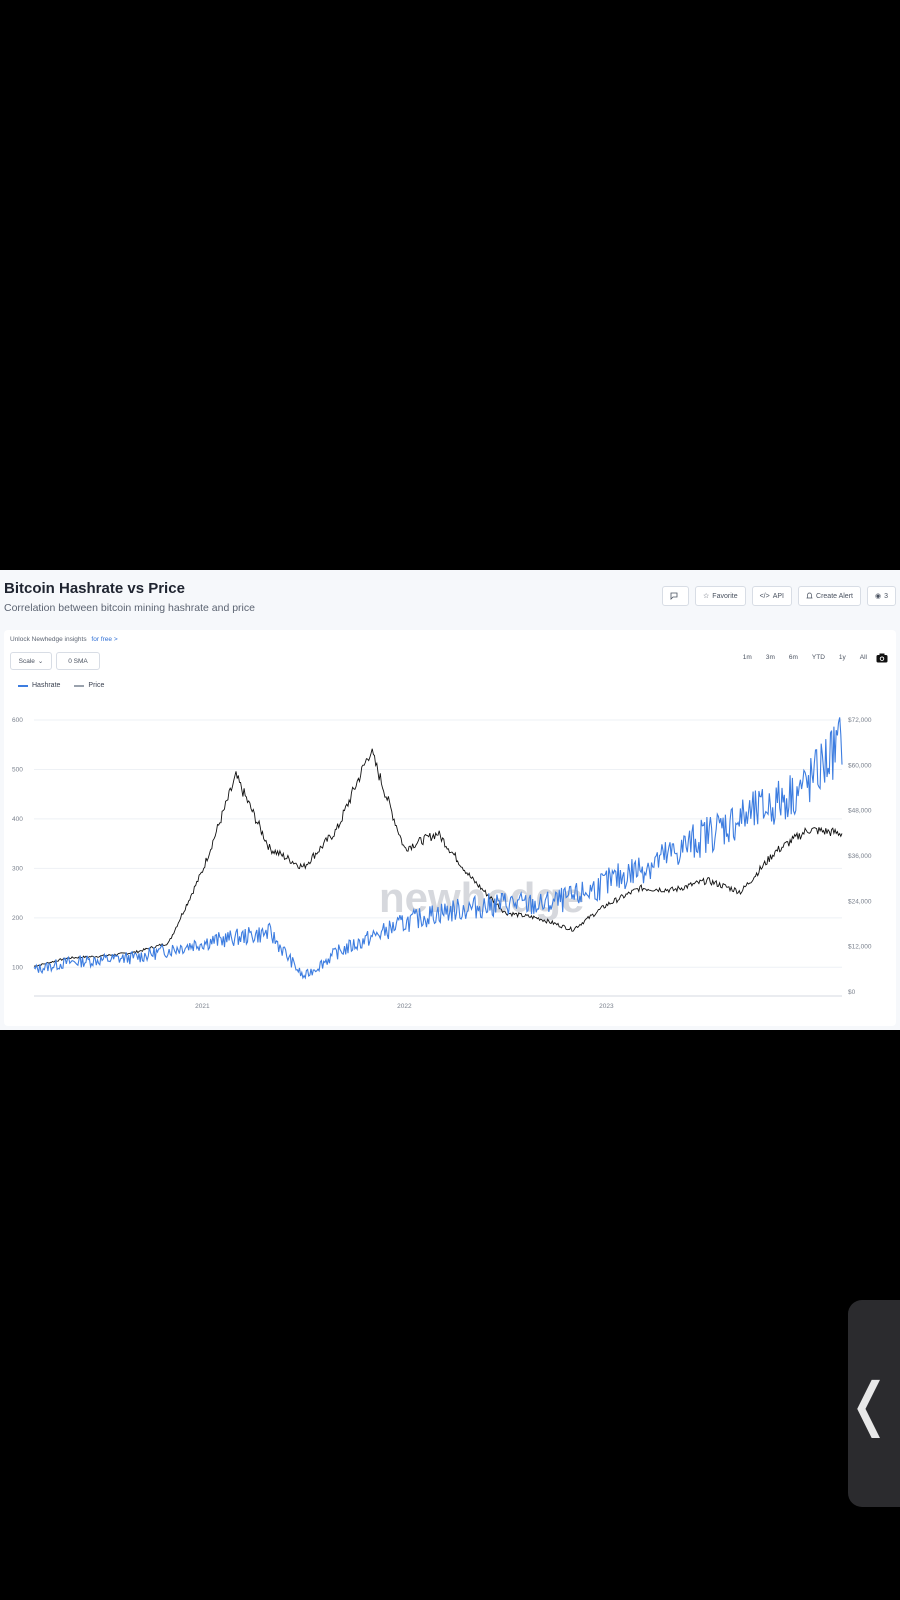 The height and width of the screenshot is (1600, 900). Describe the element at coordinates (860, 947) in the screenshot. I see `y-right-tick-label: $12,000` at that location.